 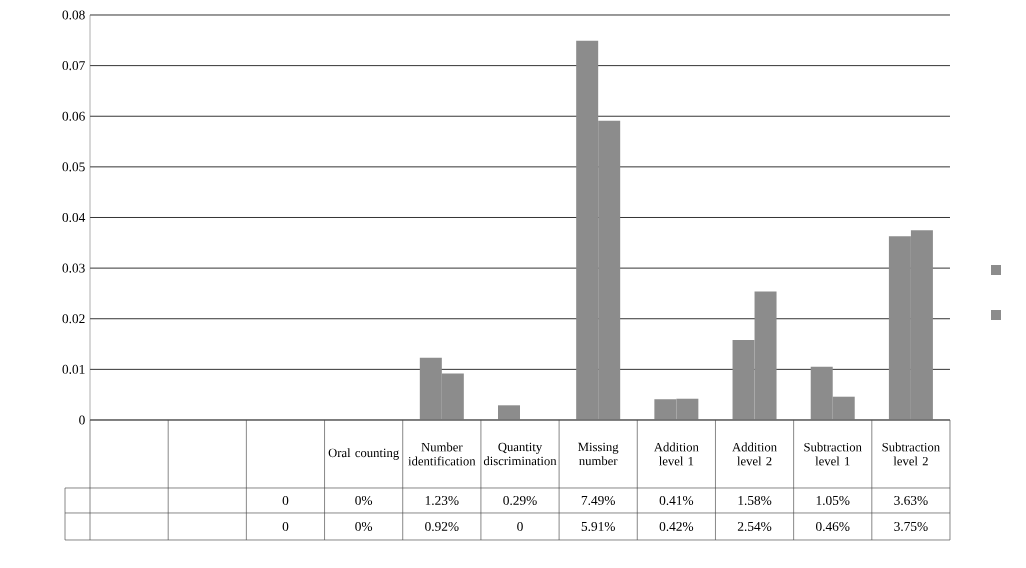 What do you see at coordinates (833, 454) in the screenshot?
I see `x-tick-label: Subtraction level 1` at bounding box center [833, 454].